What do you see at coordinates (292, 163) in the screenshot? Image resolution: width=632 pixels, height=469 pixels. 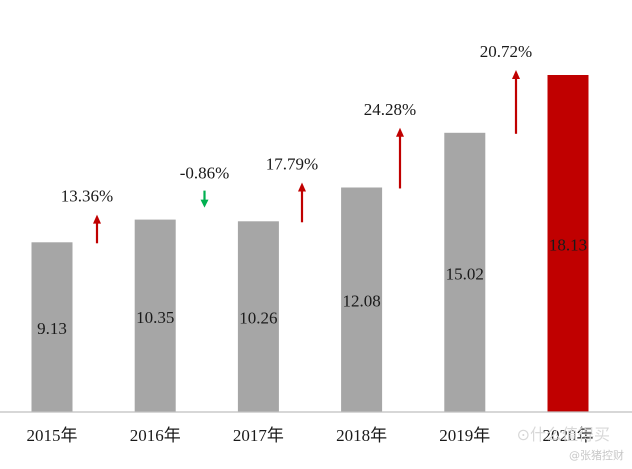 I see `growth-label: 17.79%` at bounding box center [292, 163].